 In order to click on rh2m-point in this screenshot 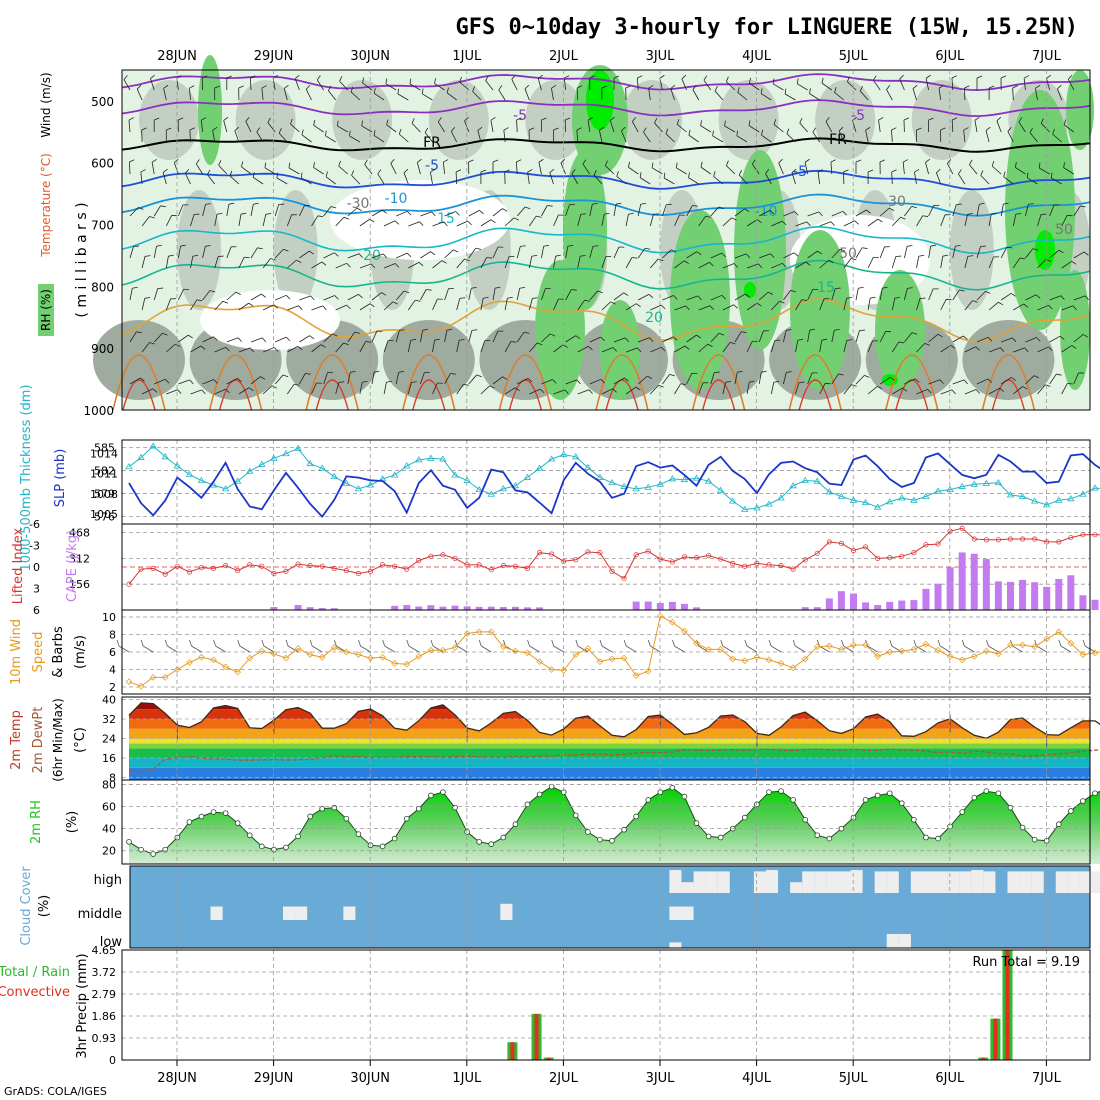, I will do `click(165, 849)`.